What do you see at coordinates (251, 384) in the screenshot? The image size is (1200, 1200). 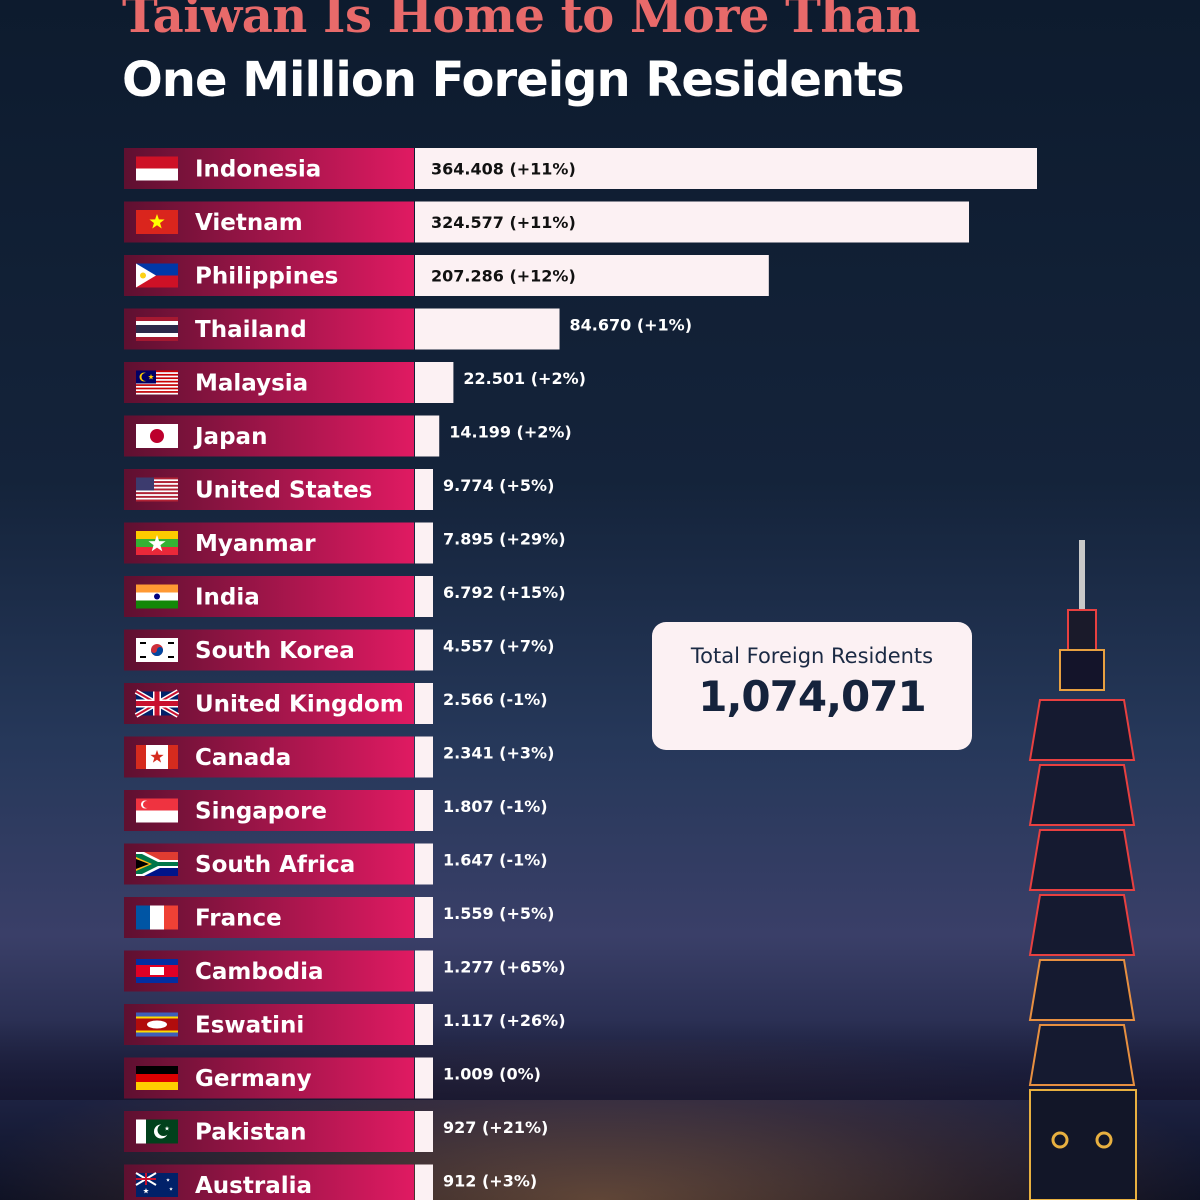 I see `category-label: Malaysia` at bounding box center [251, 384].